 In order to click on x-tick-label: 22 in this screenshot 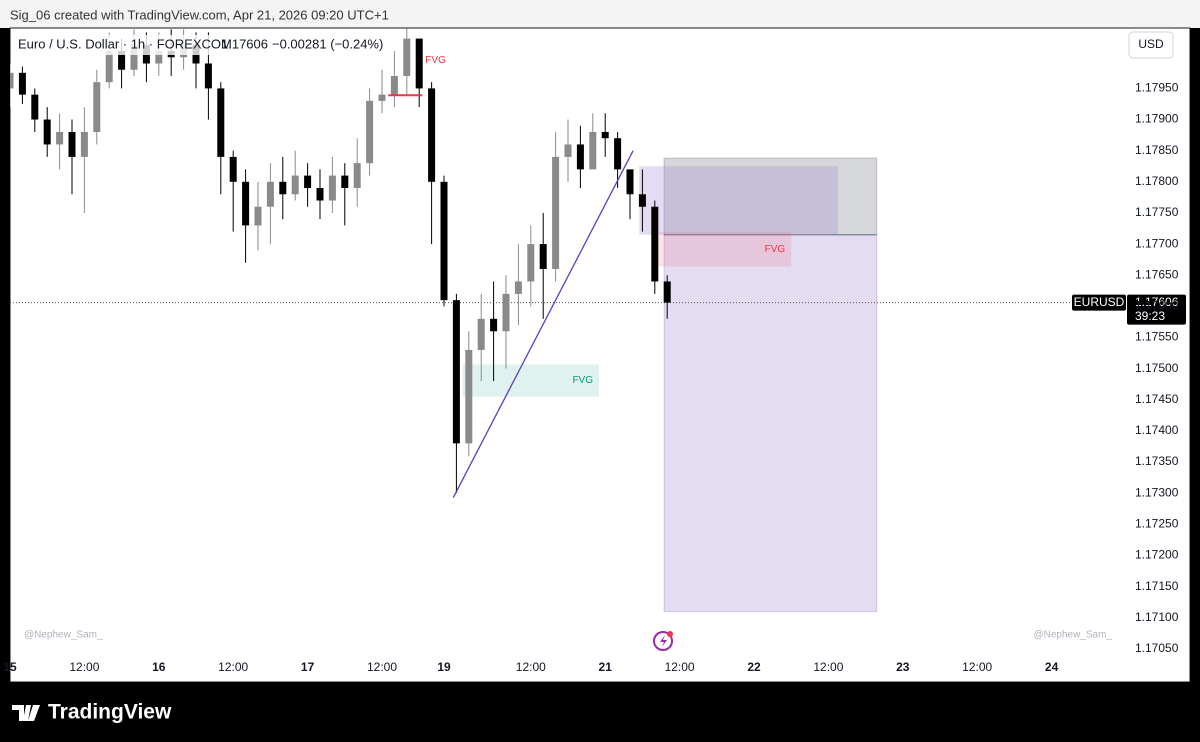, I will do `click(754, 667)`.